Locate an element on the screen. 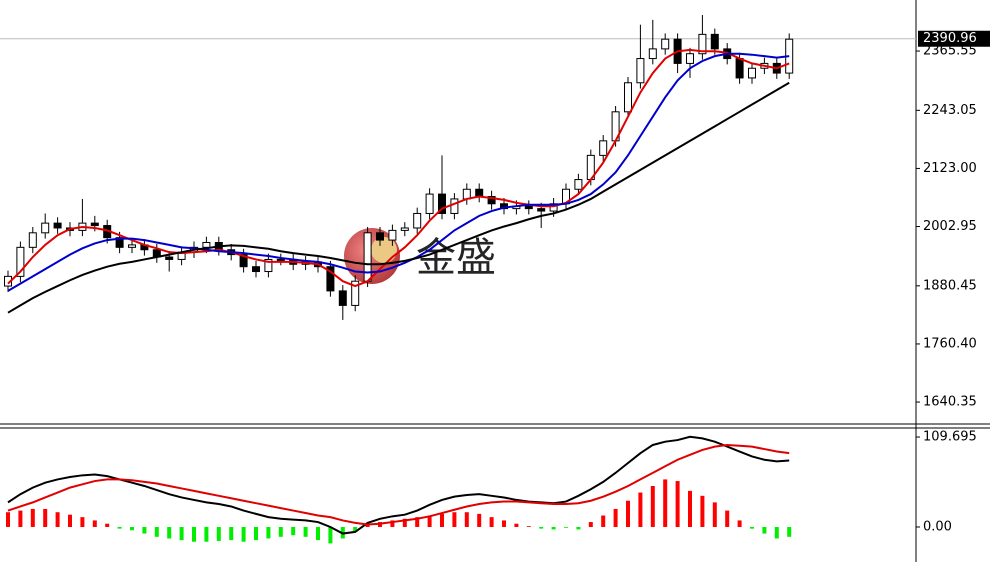 The width and height of the screenshot is (990, 562). y-tick-label: 2123.00 is located at coordinates (950, 168).